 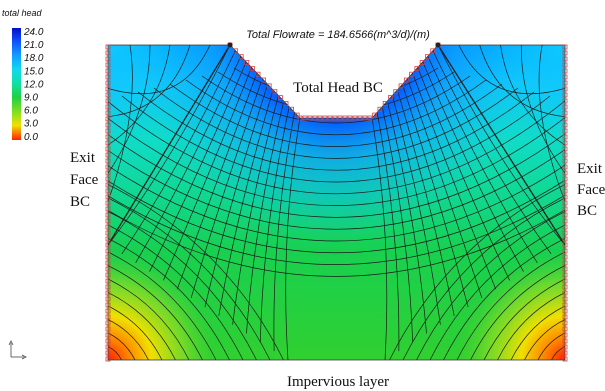 What do you see at coordinates (84, 180) in the screenshot?
I see `exit-left-line-2: Face` at bounding box center [84, 180].